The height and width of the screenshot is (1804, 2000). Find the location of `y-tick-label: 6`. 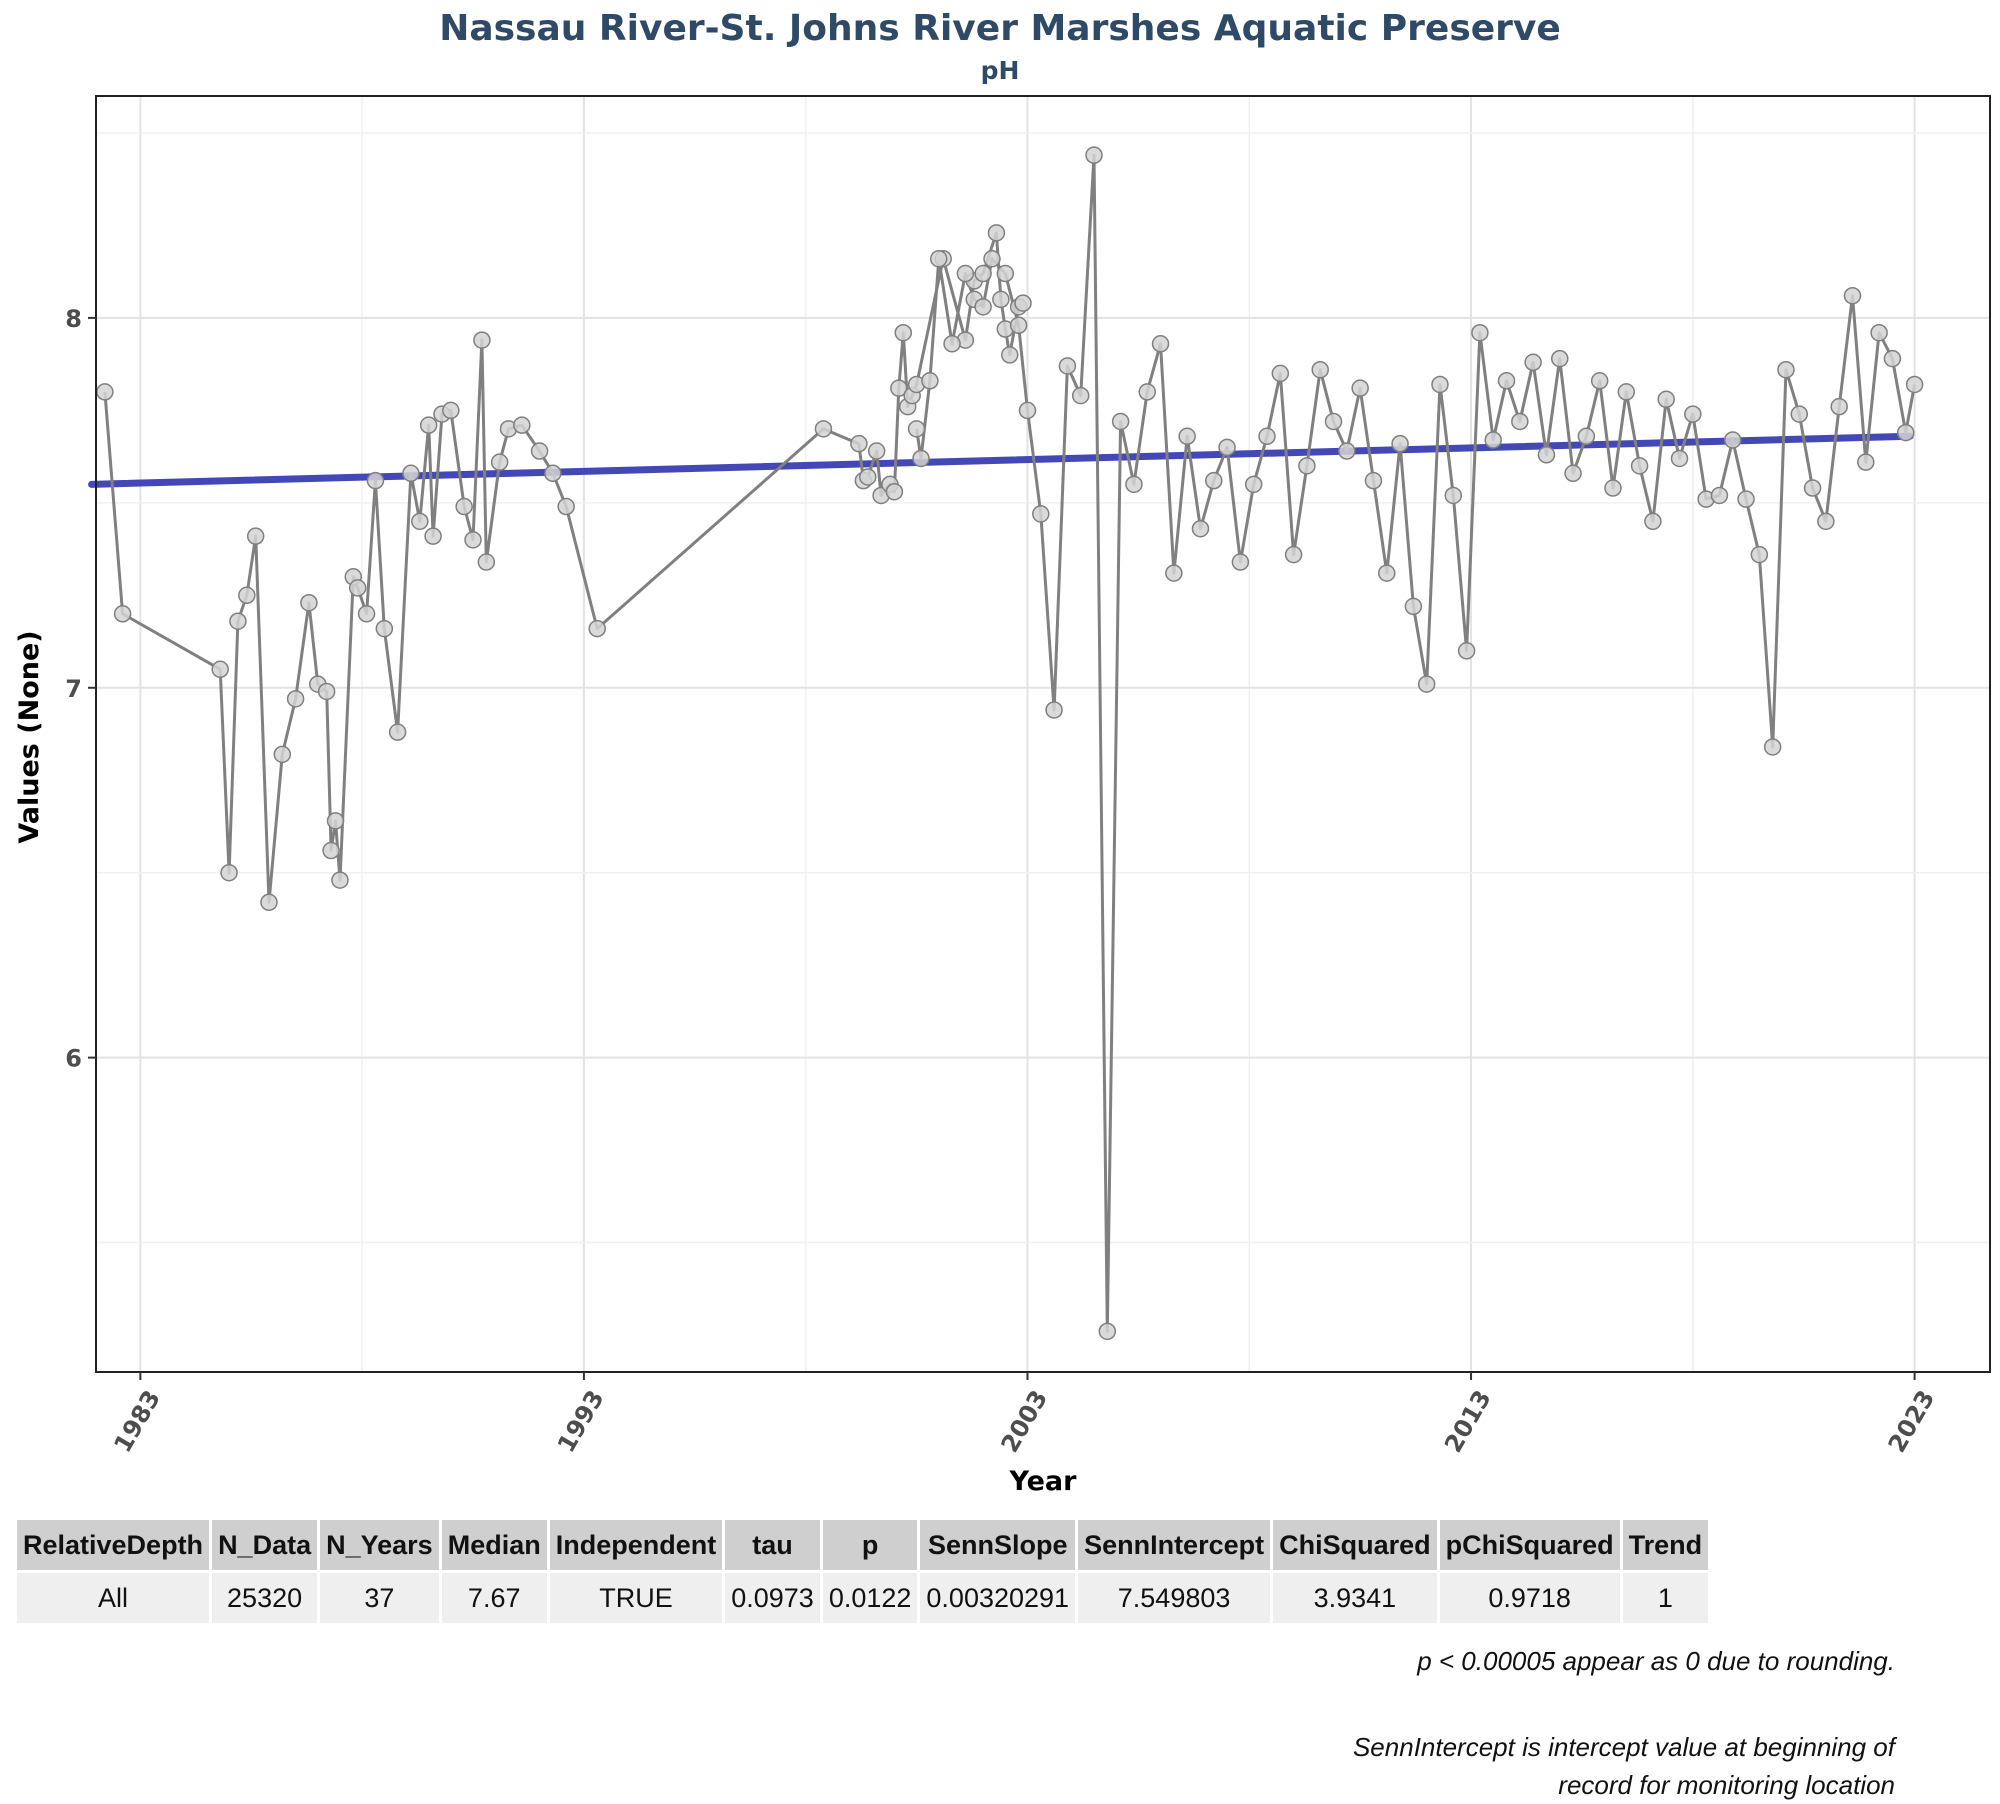

y-tick-label: 6 is located at coordinates (73, 1059).